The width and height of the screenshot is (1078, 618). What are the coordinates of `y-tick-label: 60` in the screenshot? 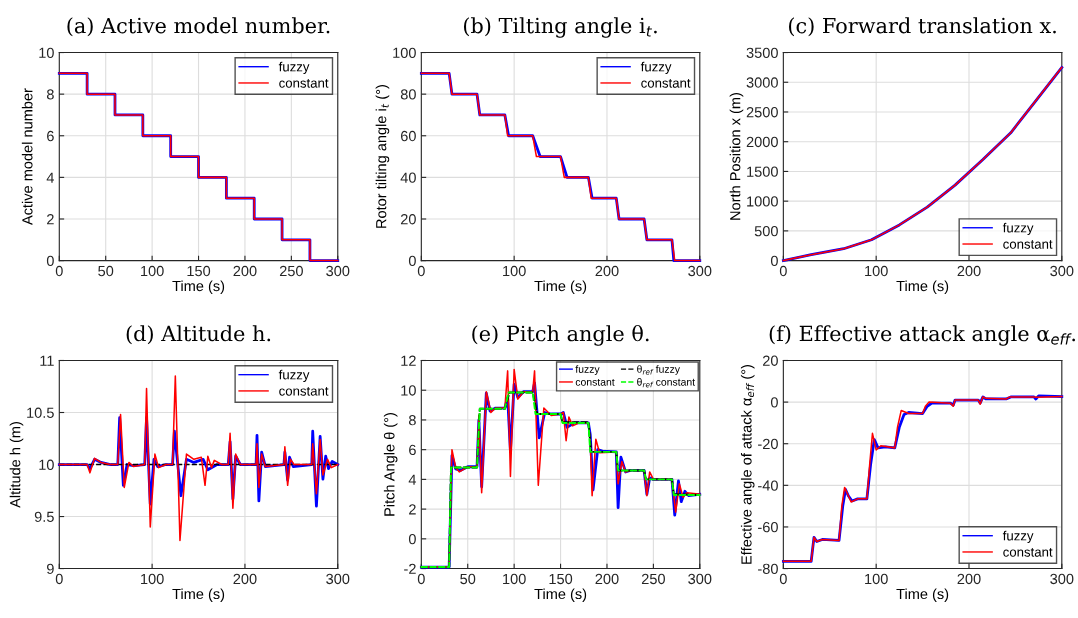 It's located at (408, 136).